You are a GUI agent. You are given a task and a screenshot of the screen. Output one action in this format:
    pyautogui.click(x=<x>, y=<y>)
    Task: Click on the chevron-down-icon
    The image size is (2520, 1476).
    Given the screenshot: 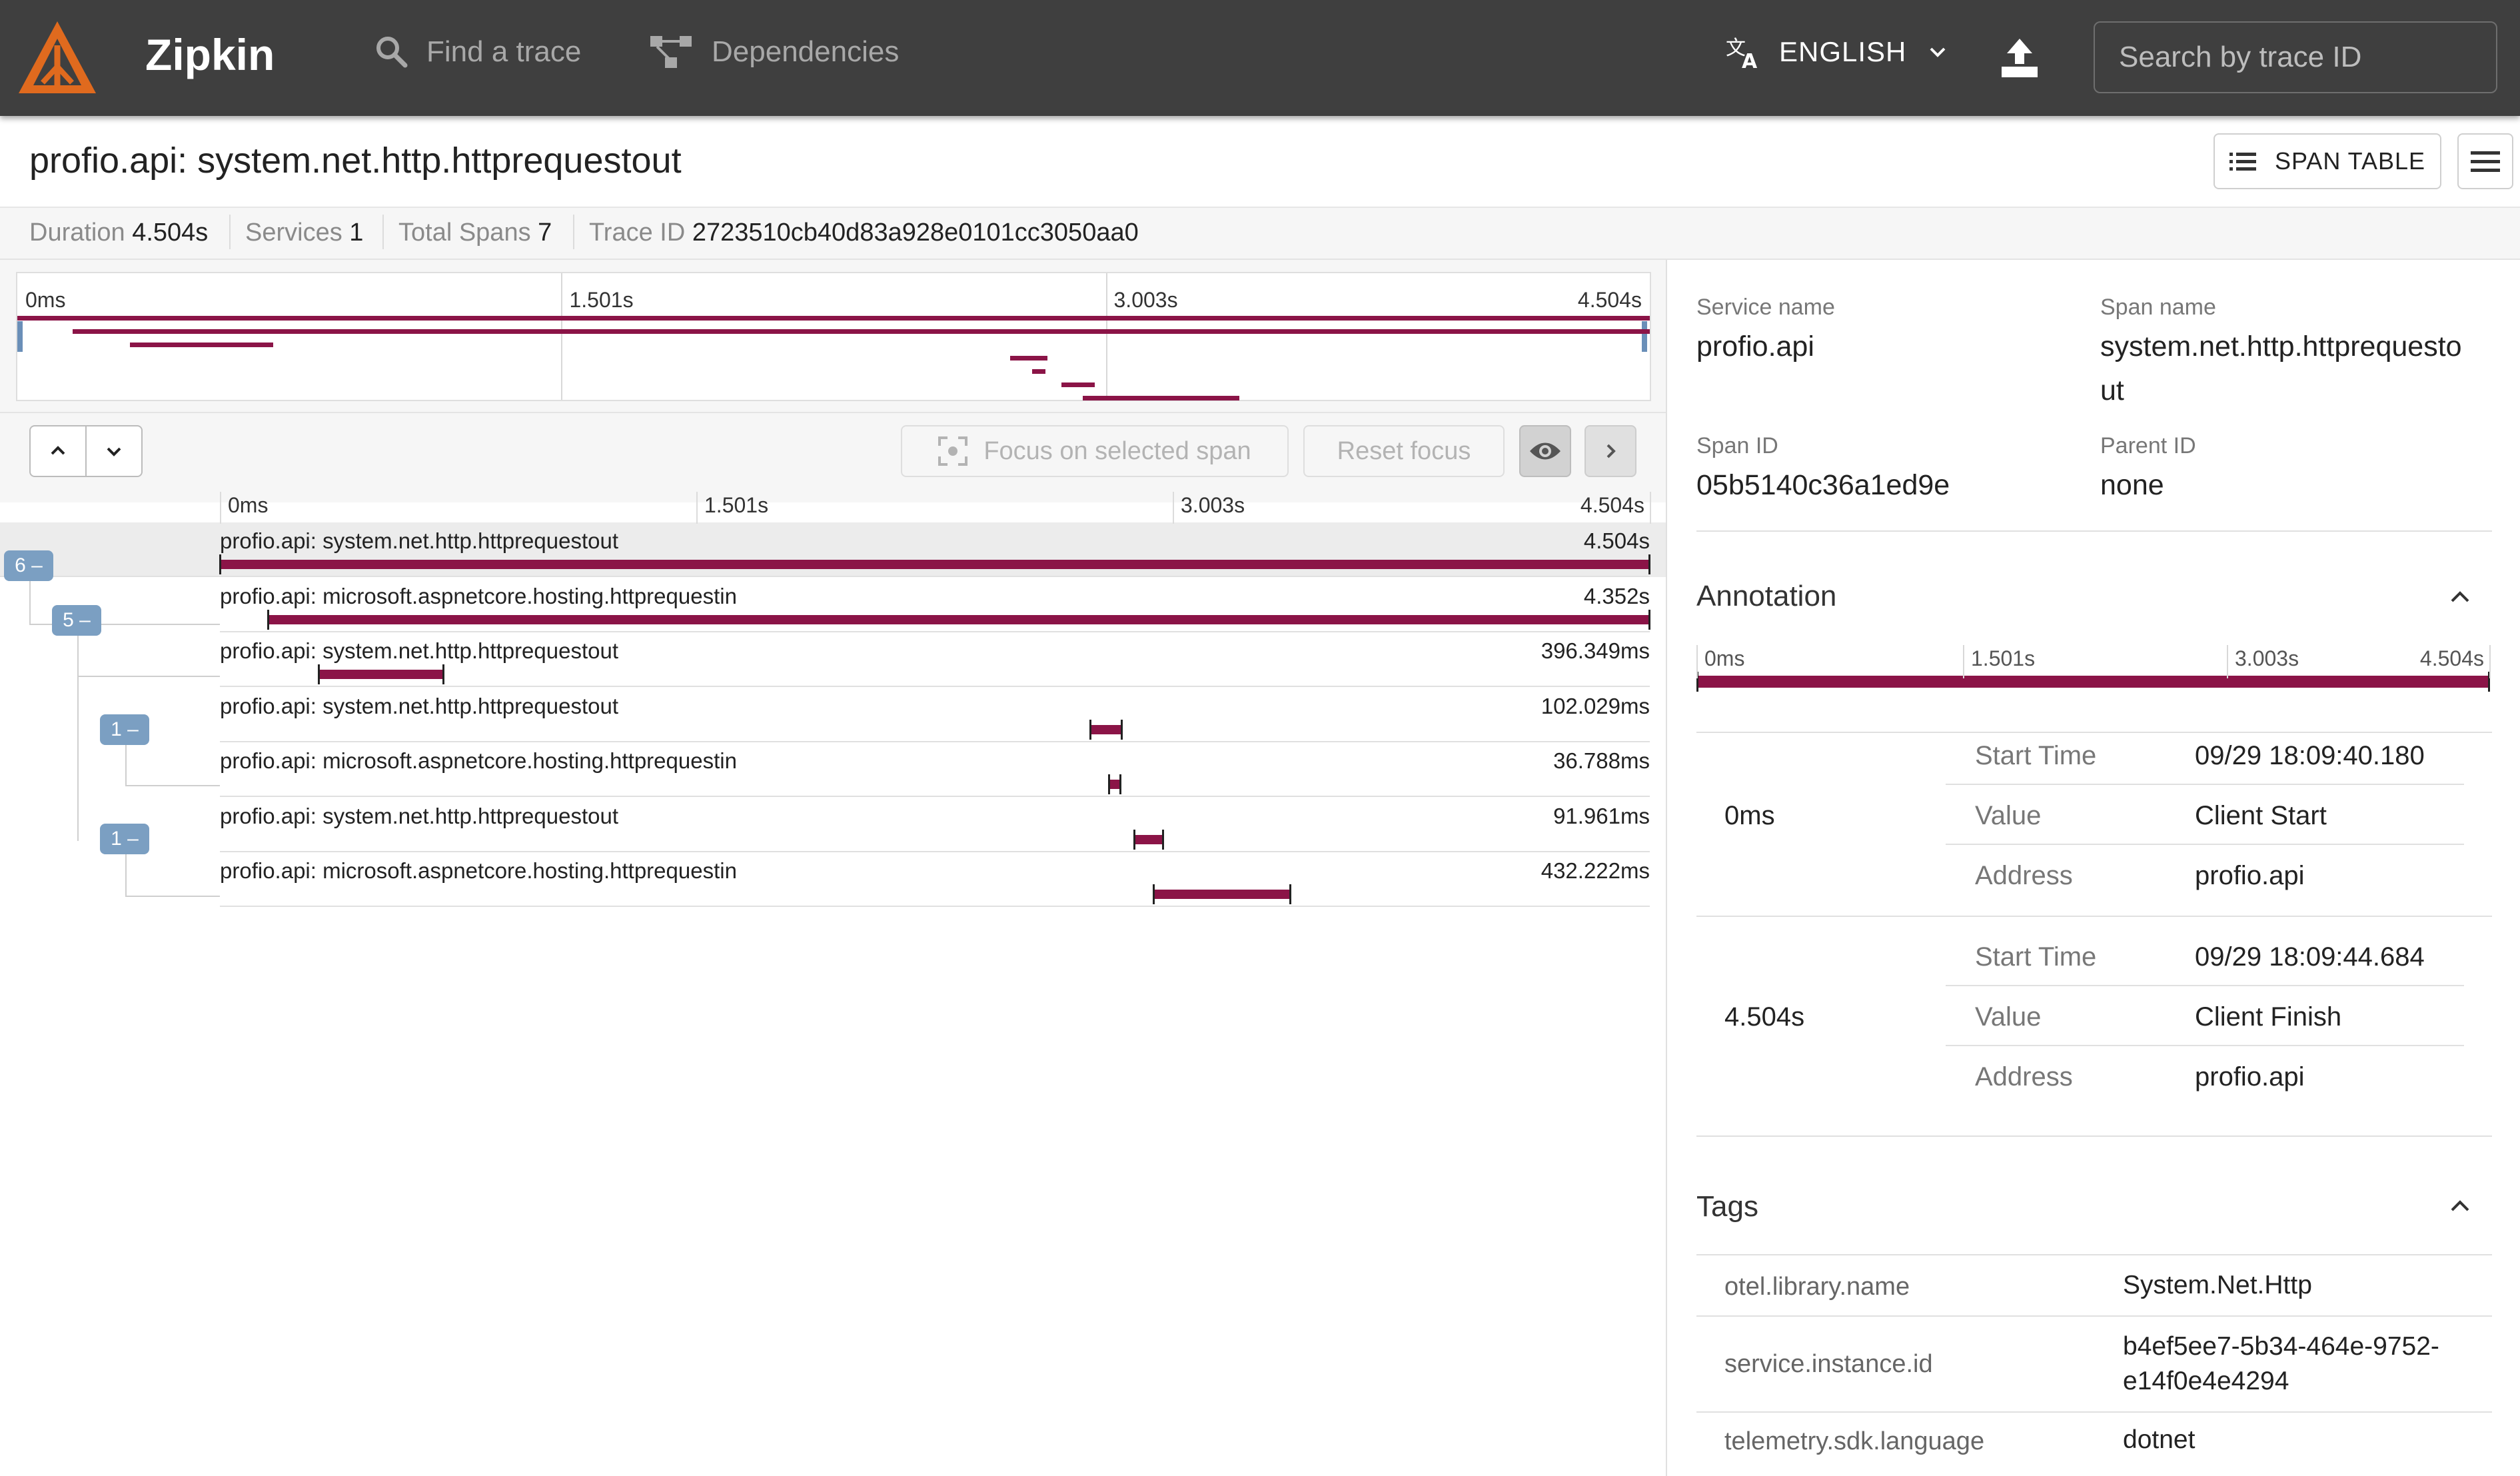 What is the action you would take?
    pyautogui.click(x=114, y=451)
    